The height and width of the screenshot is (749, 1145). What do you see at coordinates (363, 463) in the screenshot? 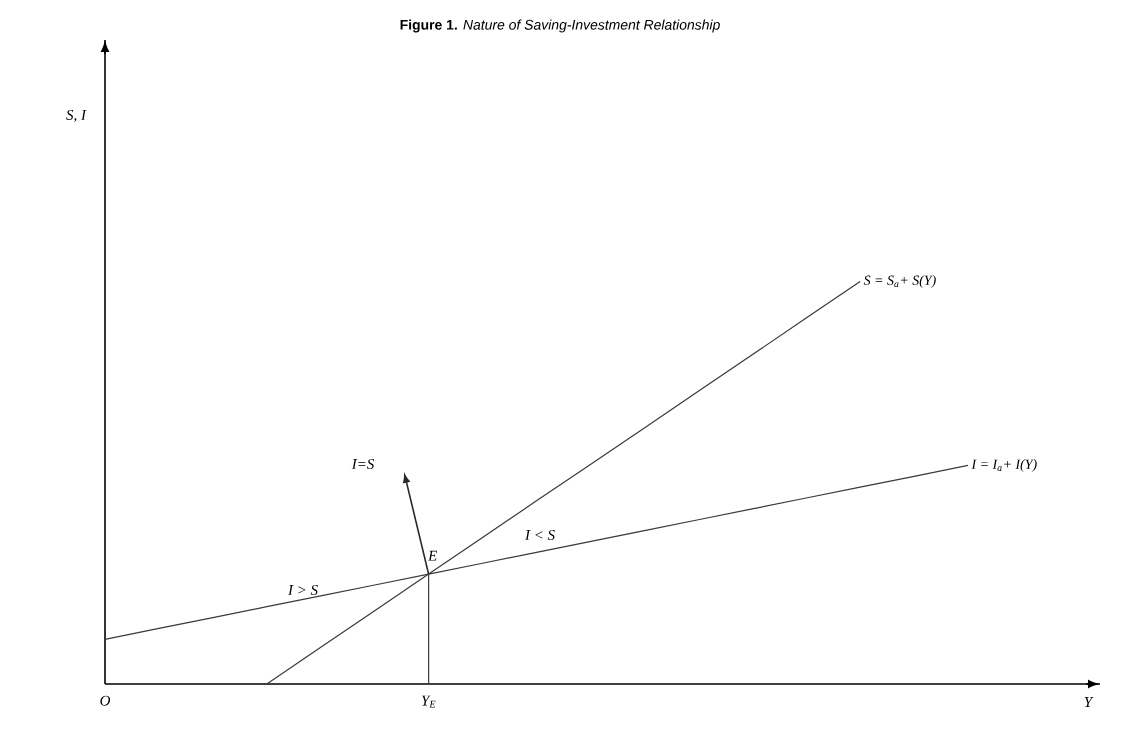
I see `annotation: I=S` at bounding box center [363, 463].